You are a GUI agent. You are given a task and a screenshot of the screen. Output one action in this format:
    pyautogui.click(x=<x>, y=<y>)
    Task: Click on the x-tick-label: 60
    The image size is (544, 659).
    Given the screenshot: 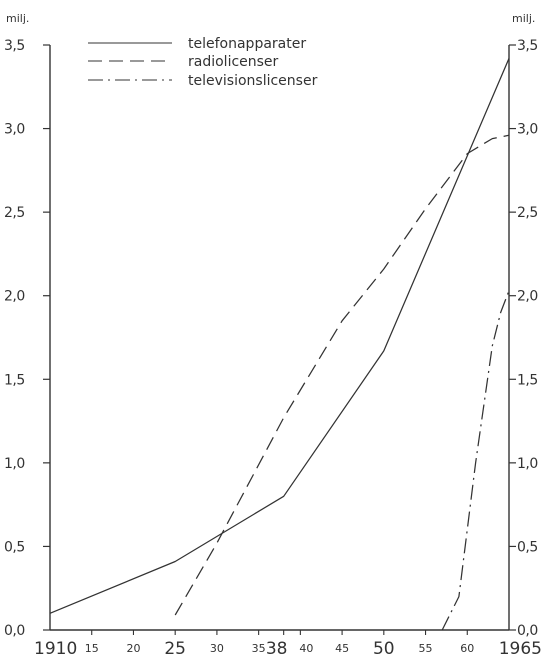 What is the action you would take?
    pyautogui.click(x=467, y=648)
    